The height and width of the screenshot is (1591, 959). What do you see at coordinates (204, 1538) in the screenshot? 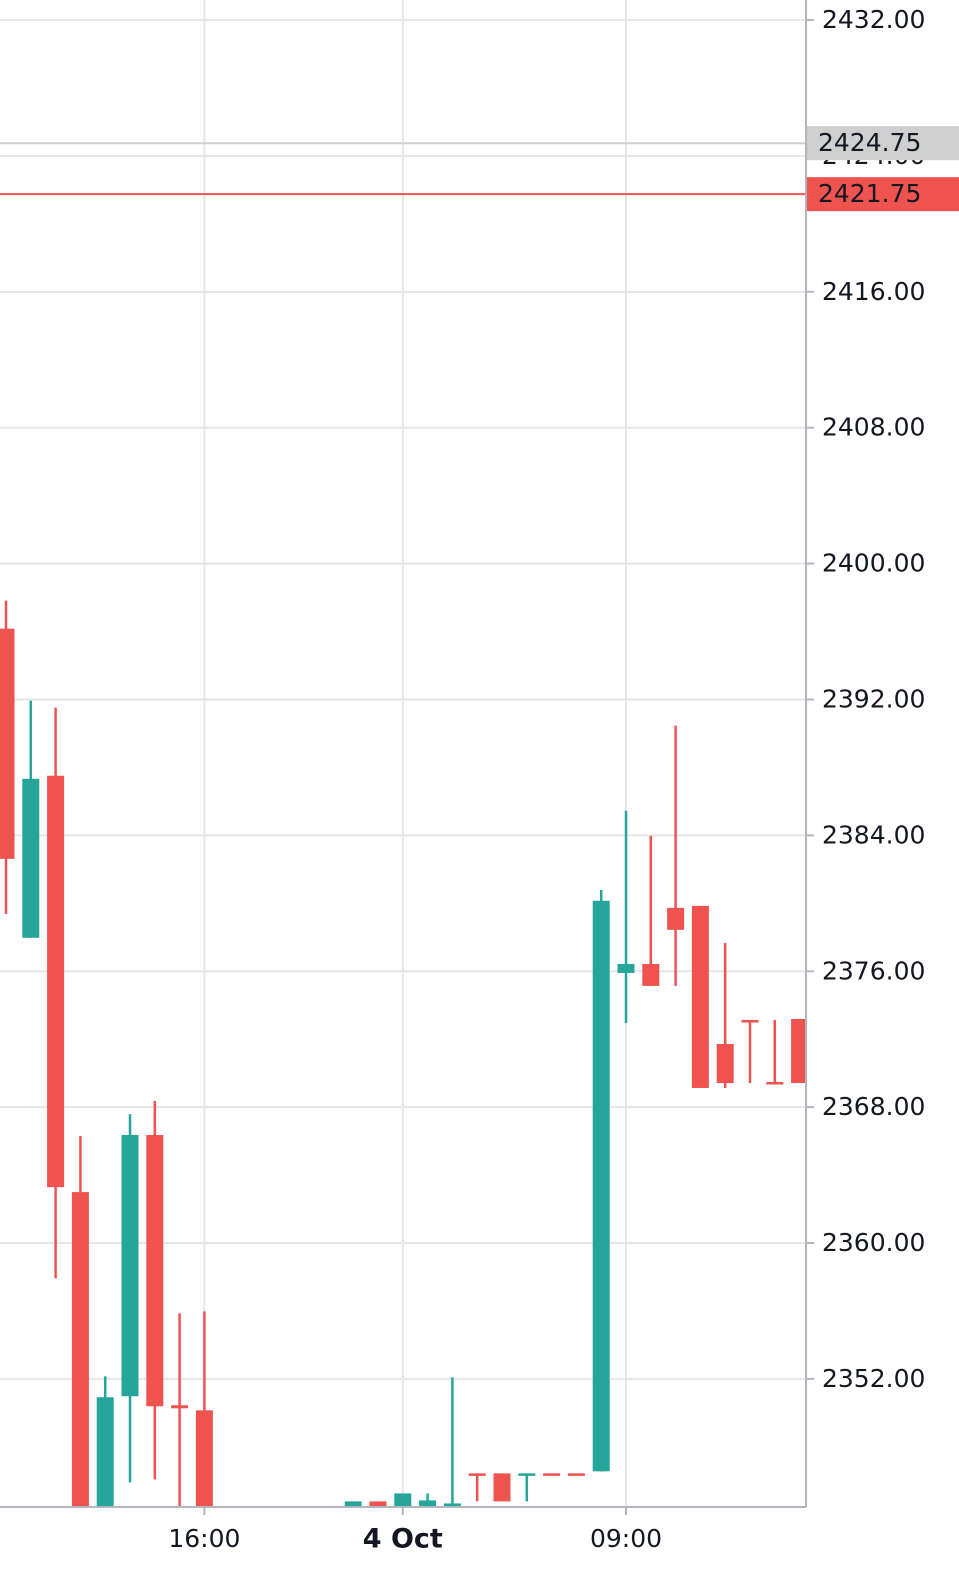
I see `x-tick-label: 16:00` at bounding box center [204, 1538].